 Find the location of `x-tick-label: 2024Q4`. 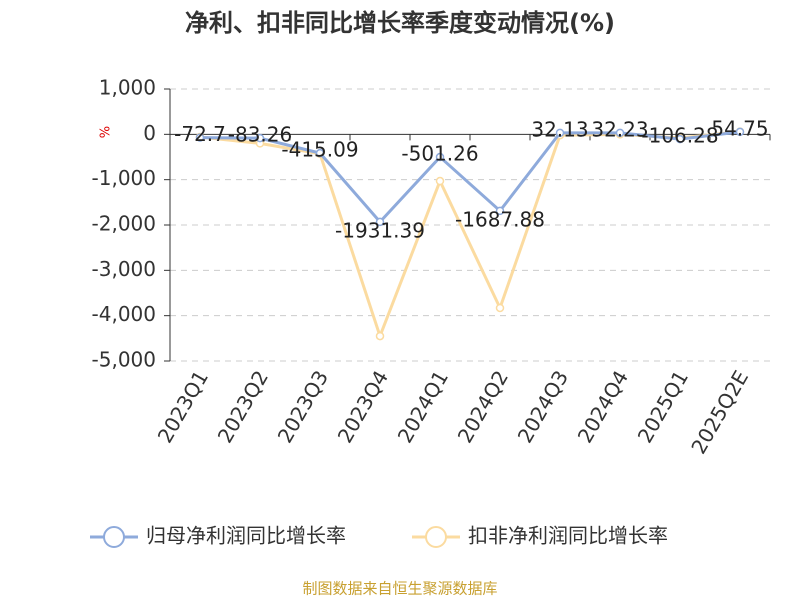

x-tick-label: 2024Q4 is located at coordinates (603, 406).